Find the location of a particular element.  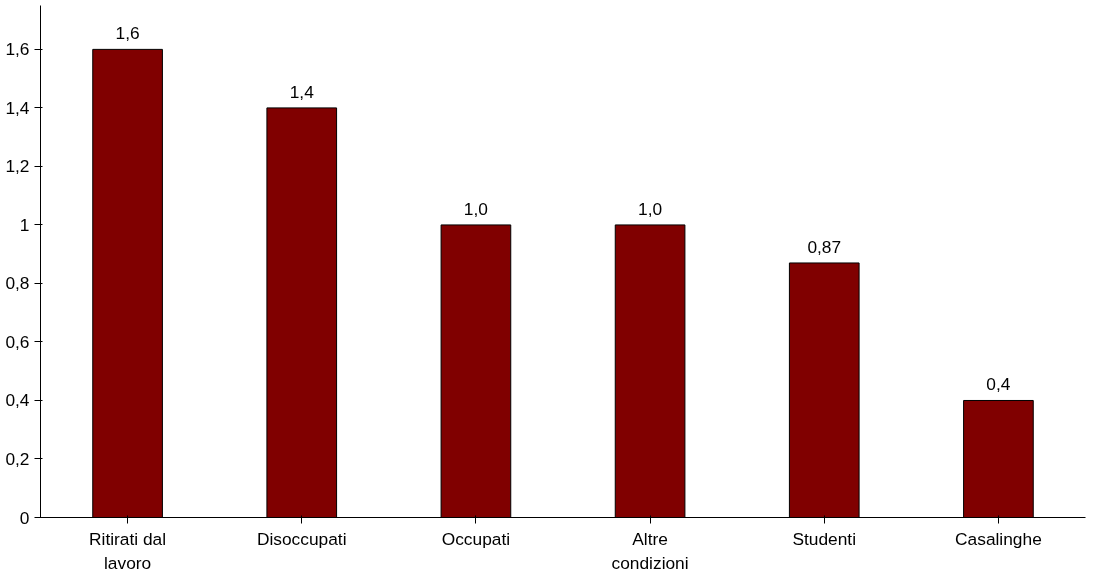

x-tick-label: Studenti is located at coordinates (824, 538).